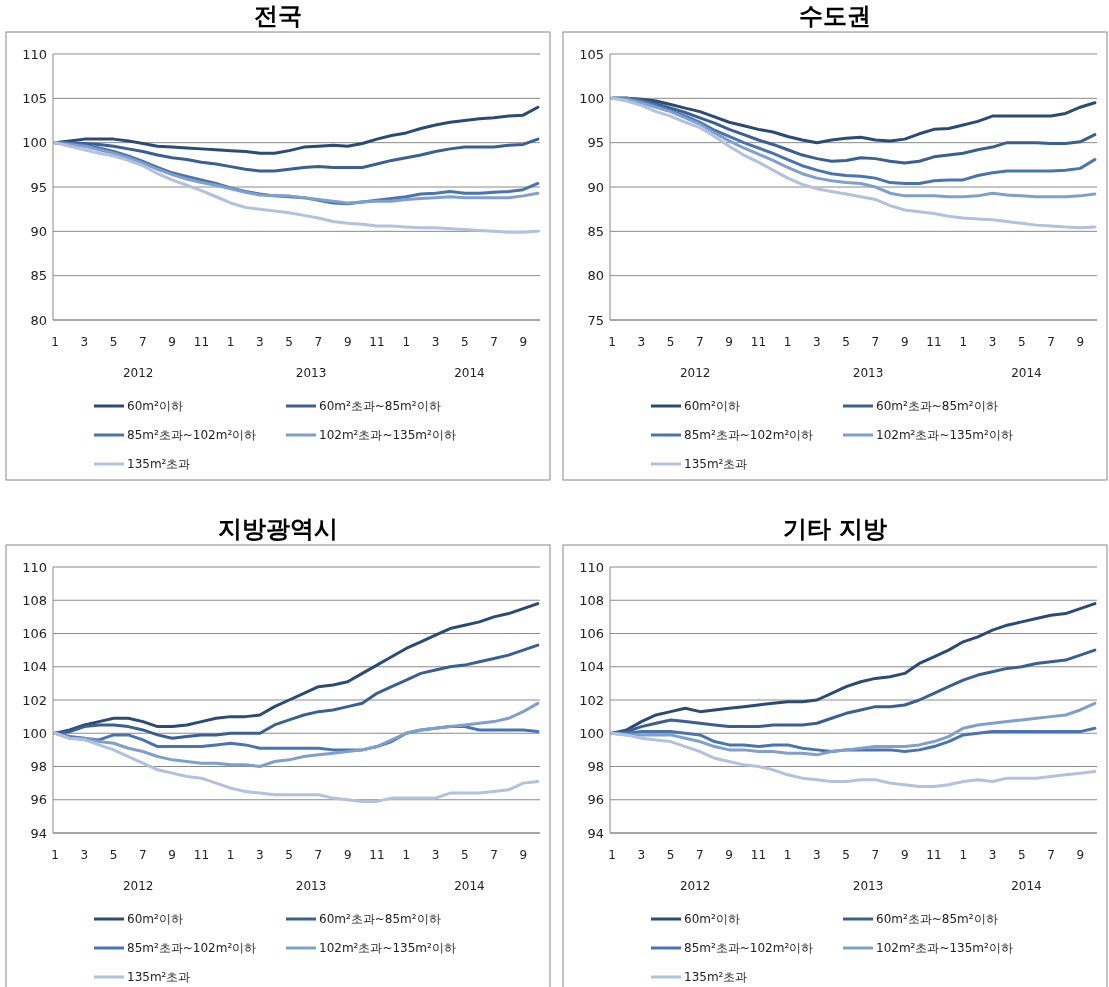  What do you see at coordinates (278, 529) in the screenshot?
I see `chart-title: 지방광역시` at bounding box center [278, 529].